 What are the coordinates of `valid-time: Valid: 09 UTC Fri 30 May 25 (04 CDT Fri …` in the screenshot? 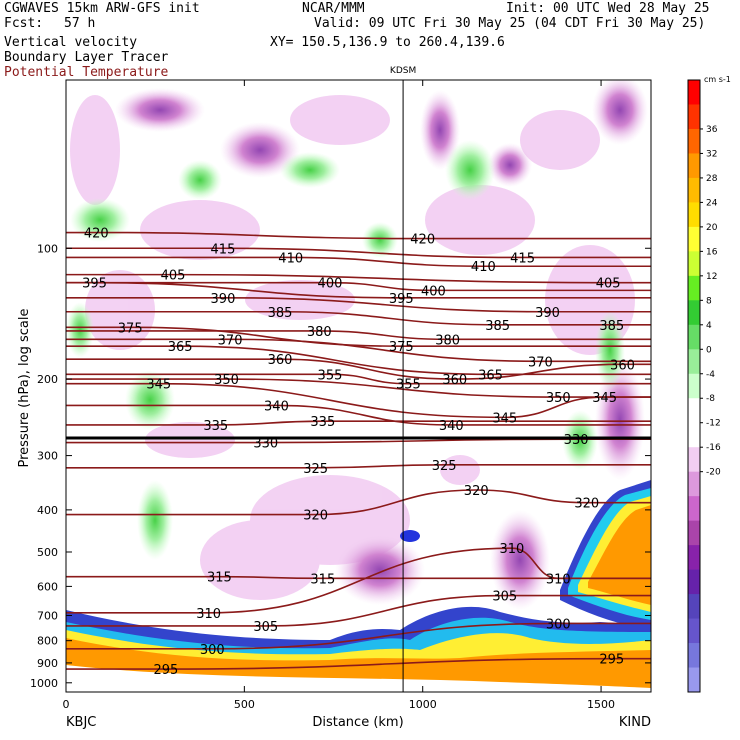 It's located at (510, 23).